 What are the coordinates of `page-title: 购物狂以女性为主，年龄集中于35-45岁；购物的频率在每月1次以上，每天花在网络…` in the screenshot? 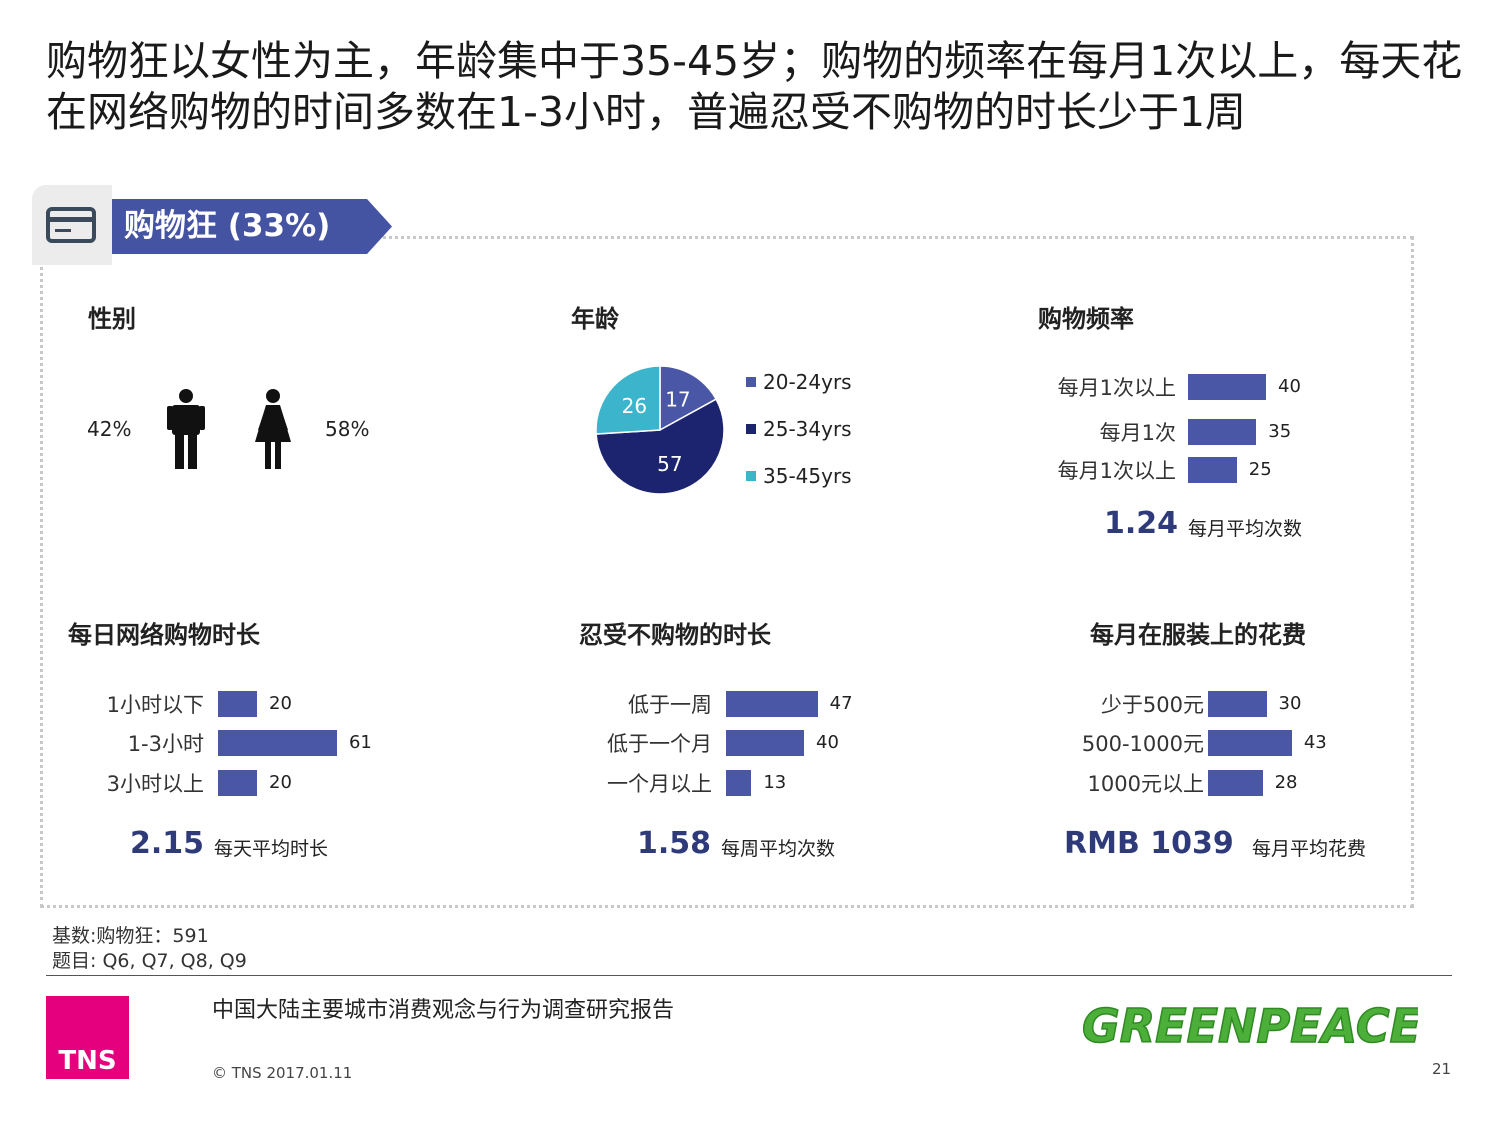 It's located at (754, 86).